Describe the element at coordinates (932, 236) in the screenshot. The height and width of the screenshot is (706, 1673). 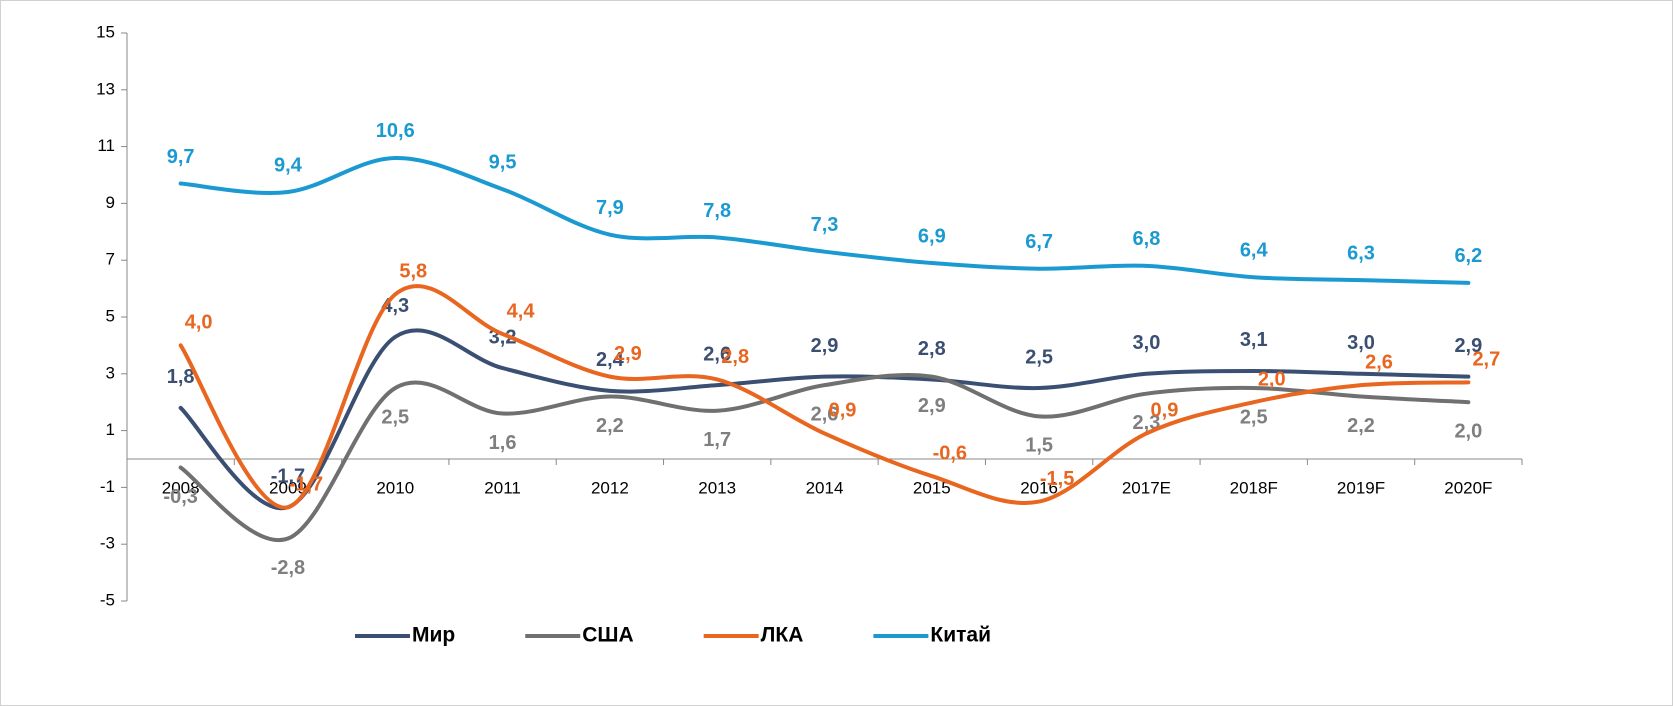
I see `data-label: 6,9` at that location.